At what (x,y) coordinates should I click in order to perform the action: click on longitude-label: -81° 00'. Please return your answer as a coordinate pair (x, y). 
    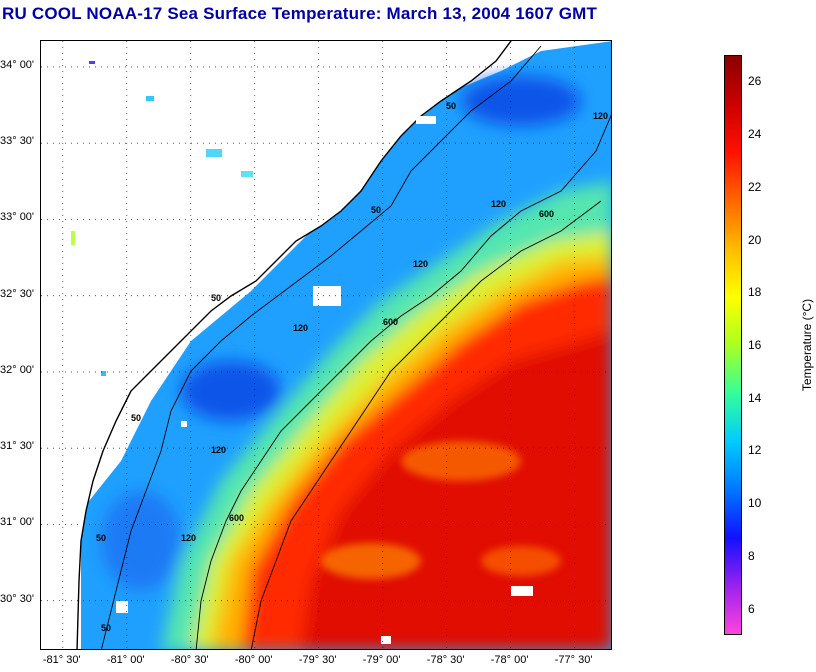
    Looking at the image, I should click on (125, 660).